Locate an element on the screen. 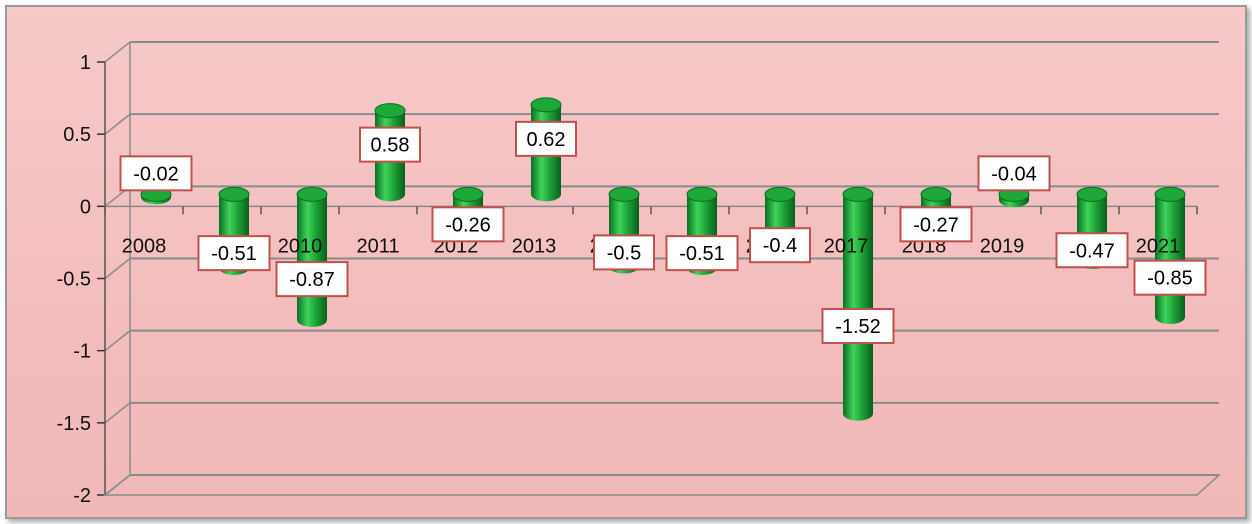  x-tick-label: 2011 is located at coordinates (377, 246).